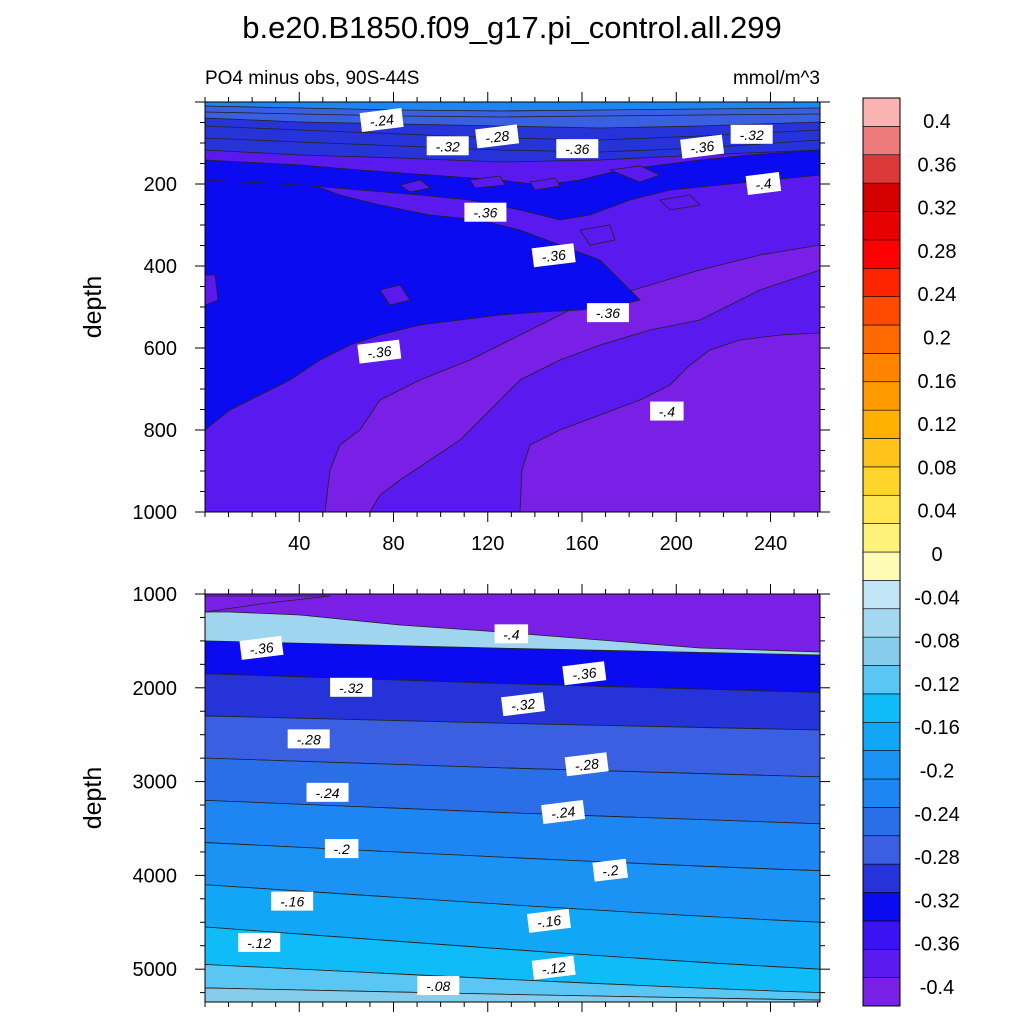  Describe the element at coordinates (937, 339) in the screenshot. I see `colorbar-label: 0.2` at that location.